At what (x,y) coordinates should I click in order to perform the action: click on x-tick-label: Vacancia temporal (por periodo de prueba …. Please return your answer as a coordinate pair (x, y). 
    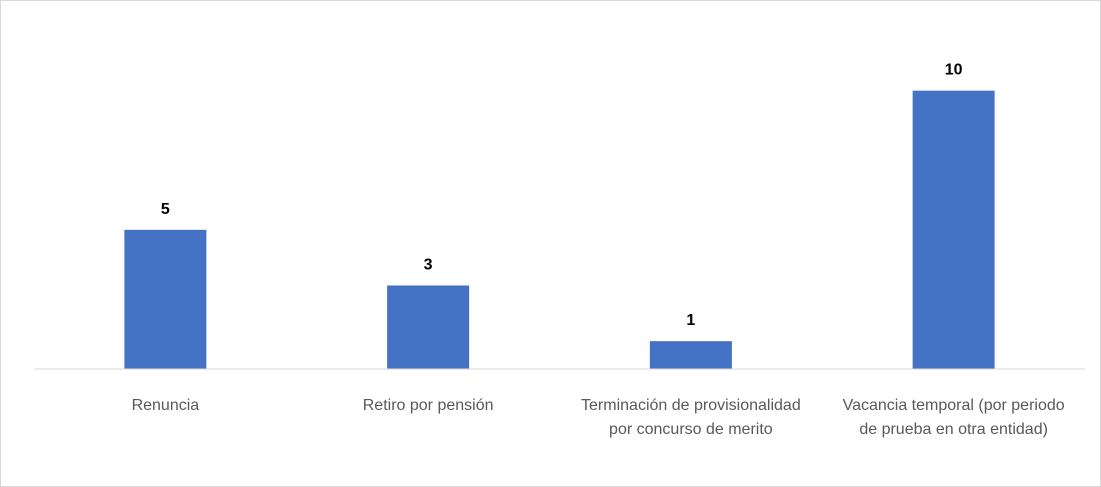
    Looking at the image, I should click on (954, 417).